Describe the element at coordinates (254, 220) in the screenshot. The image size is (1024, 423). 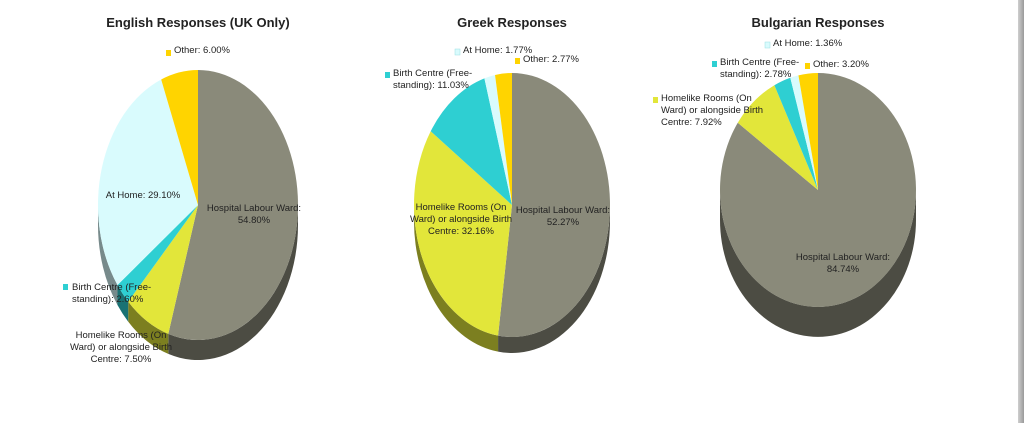
I see `data-label-hospital-labour-ward: 54.80%` at that location.